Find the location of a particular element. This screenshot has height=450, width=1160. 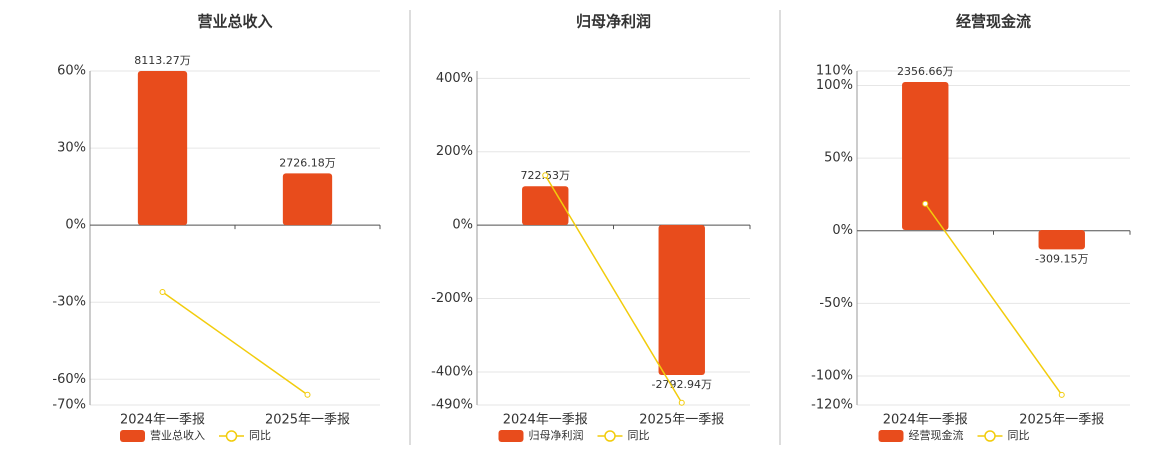

y-tick-label: -60% is located at coordinates (69, 379).